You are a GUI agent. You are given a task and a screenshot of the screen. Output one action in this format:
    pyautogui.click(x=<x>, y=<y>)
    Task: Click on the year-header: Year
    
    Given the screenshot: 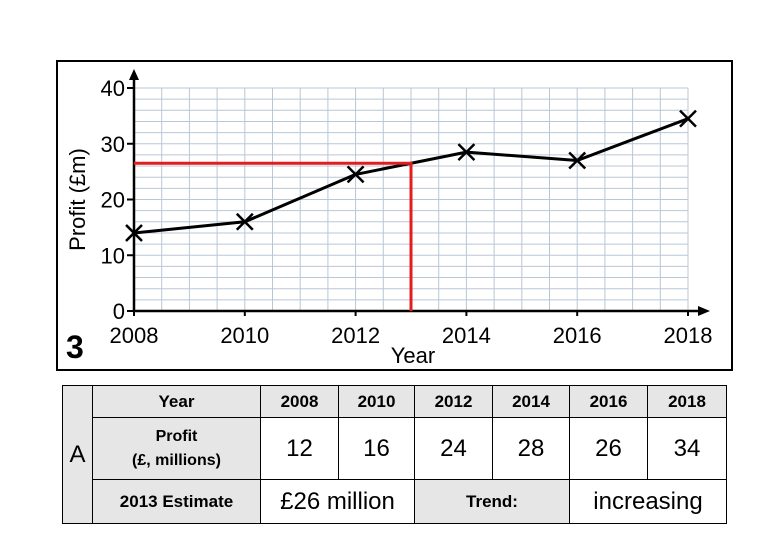 What is the action you would take?
    pyautogui.click(x=176, y=401)
    